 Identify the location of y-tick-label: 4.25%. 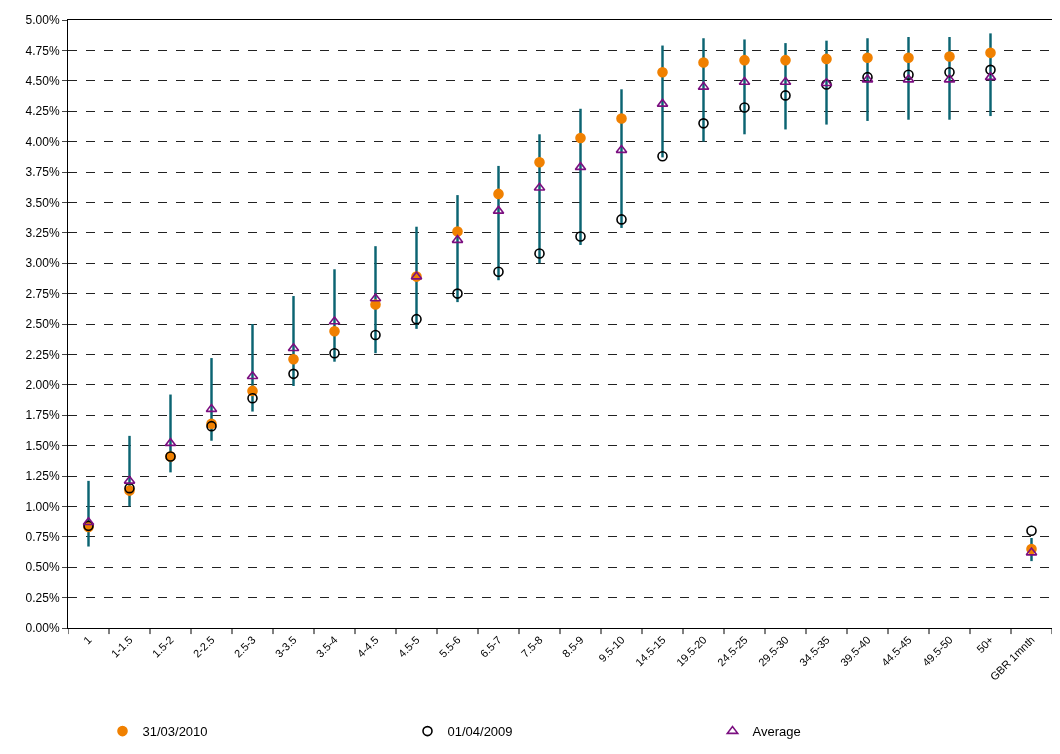
(42, 111).